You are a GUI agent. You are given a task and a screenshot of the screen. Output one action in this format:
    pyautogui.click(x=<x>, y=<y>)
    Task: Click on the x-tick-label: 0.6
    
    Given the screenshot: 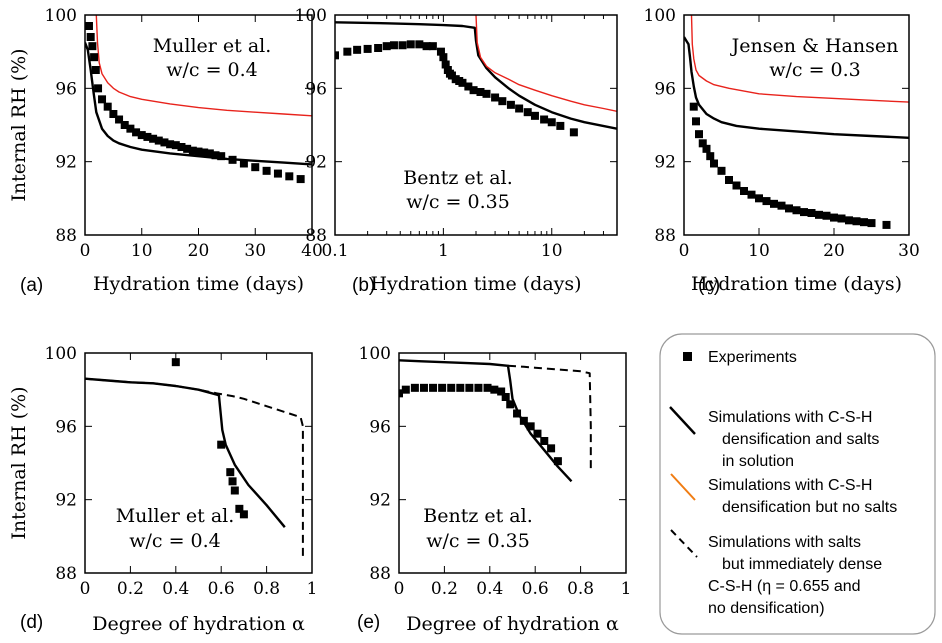 What is the action you would take?
    pyautogui.click(x=535, y=589)
    